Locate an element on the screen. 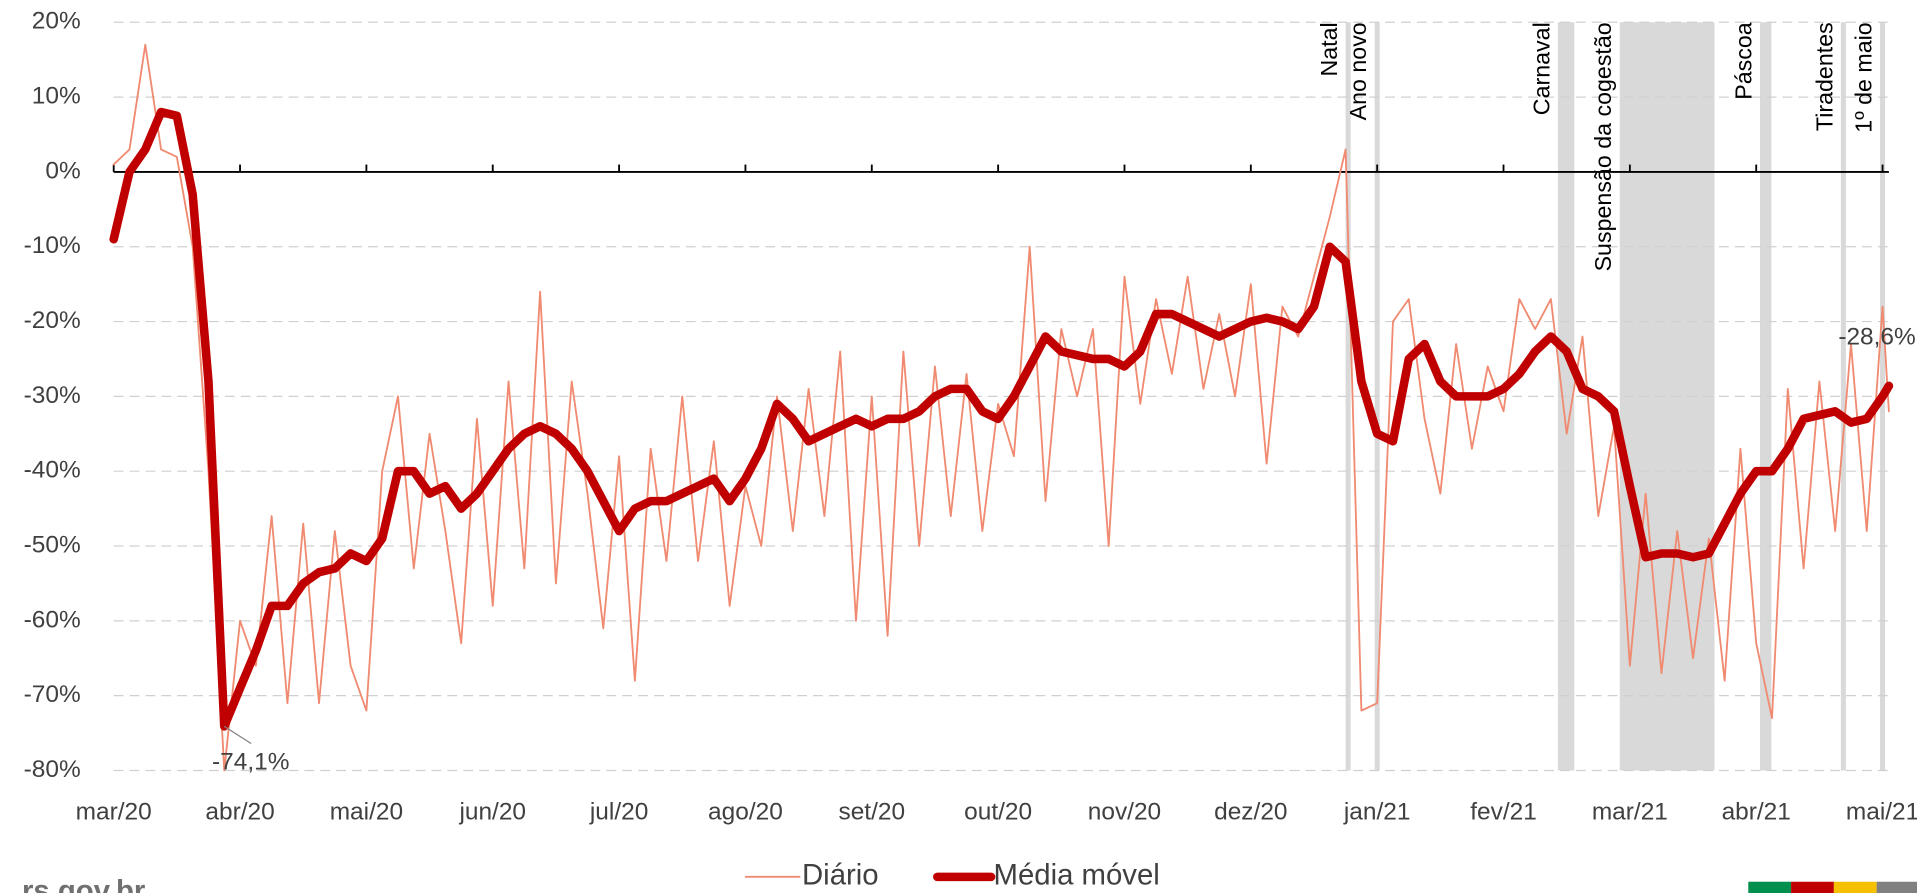  y-tick-label: 10% is located at coordinates (56, 96).